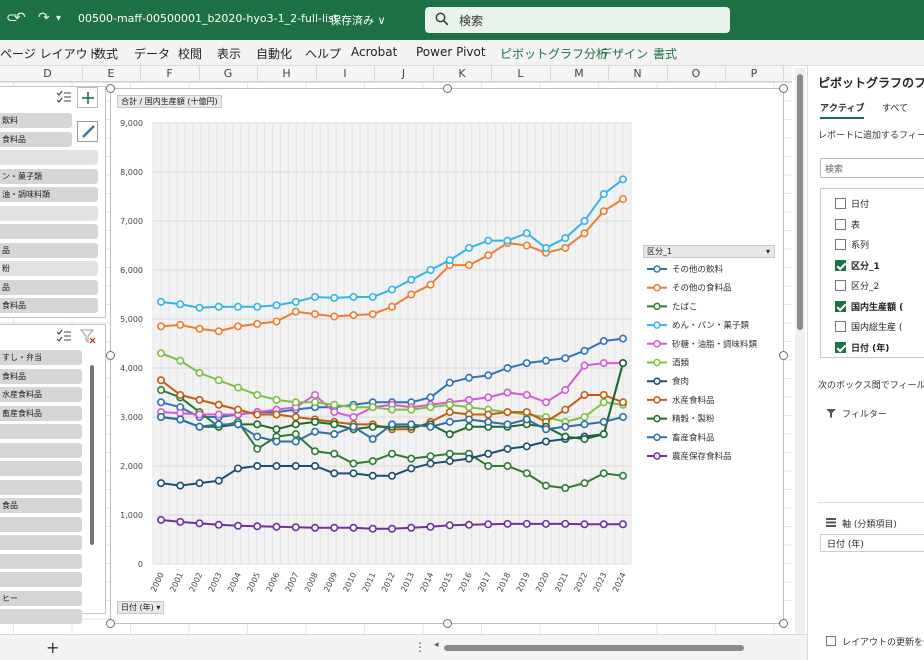 Image resolution: width=924 pixels, height=660 pixels. I want to click on slicer-item: 粉, so click(49, 268).